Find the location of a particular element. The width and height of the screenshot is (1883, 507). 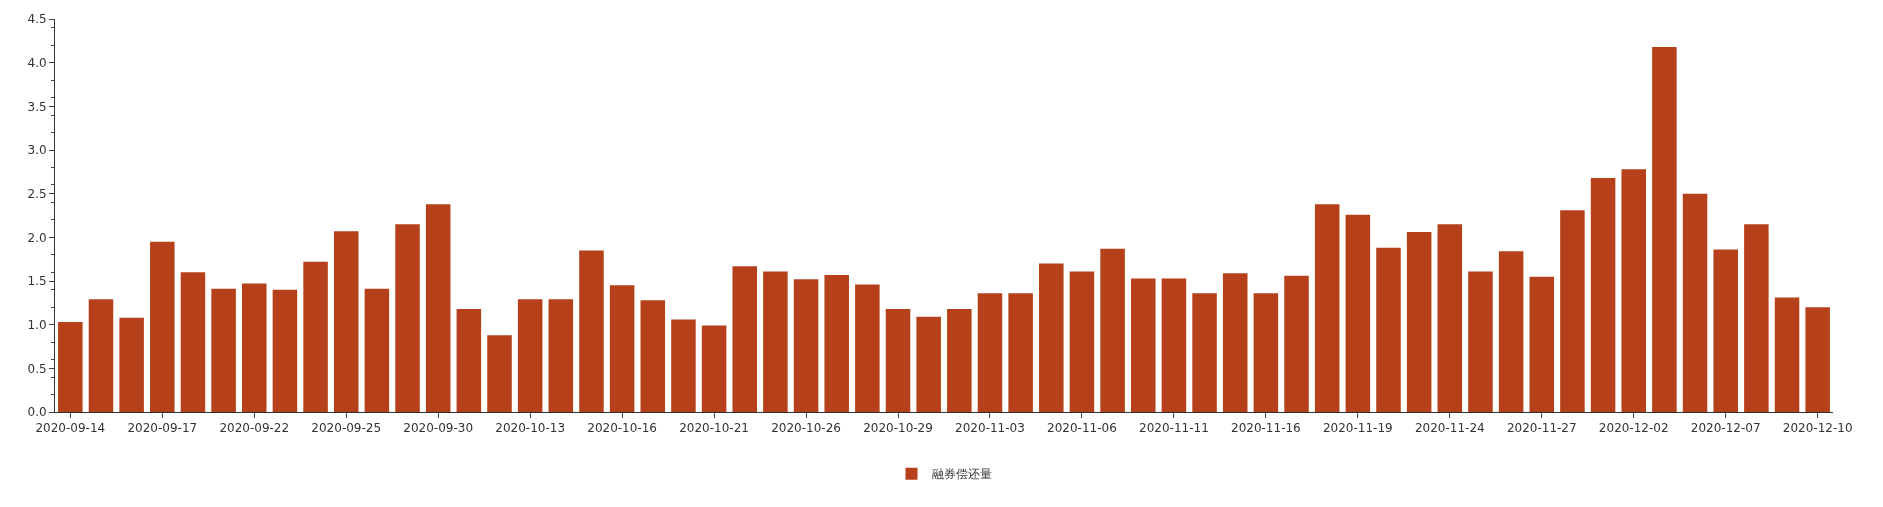

x-tick-label: 2020-11-16 is located at coordinates (1266, 428).